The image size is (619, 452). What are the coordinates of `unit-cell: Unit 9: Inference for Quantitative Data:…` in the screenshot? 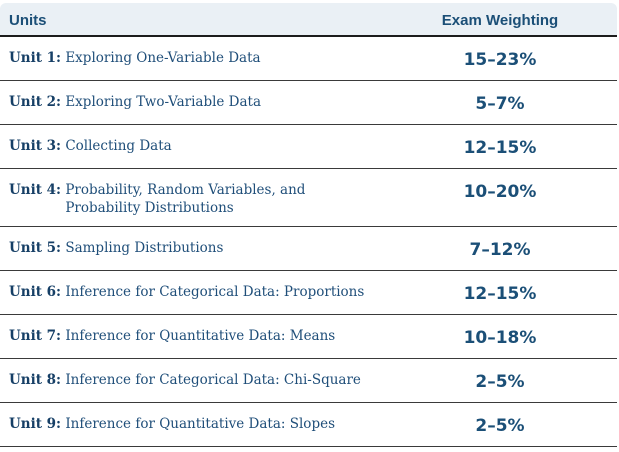 It's located at (189, 424).